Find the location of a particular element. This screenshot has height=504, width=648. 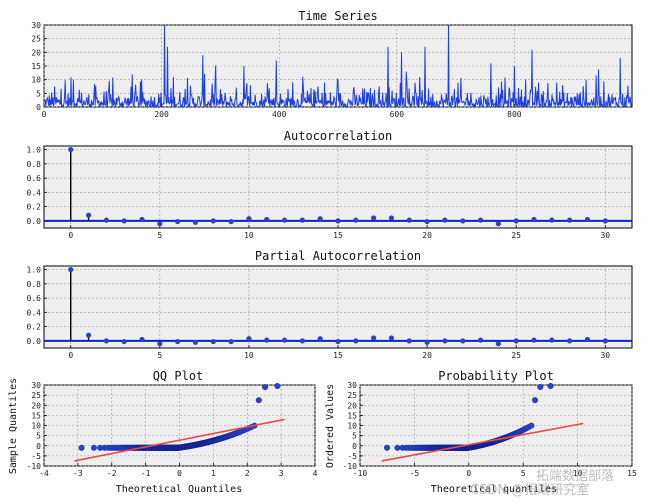

qq-plot-title: QQ Plot is located at coordinates (178, 376).